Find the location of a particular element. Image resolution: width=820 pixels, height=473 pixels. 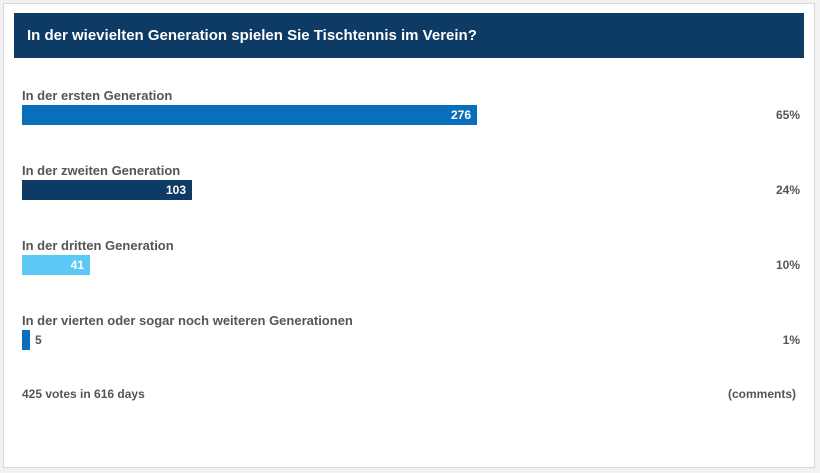

votes-summary: 425 votes in 616 days is located at coordinates (83, 394).